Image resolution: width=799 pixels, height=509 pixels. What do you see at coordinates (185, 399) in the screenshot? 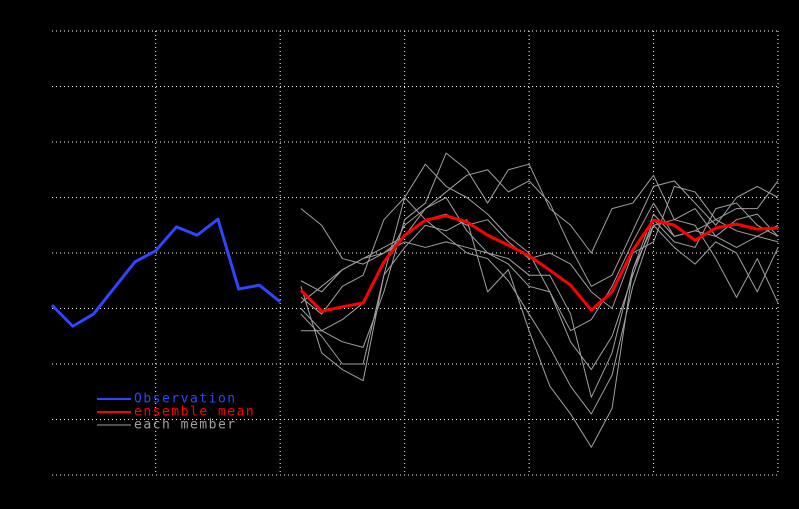
I see `legend-label: Observation` at bounding box center [185, 399].